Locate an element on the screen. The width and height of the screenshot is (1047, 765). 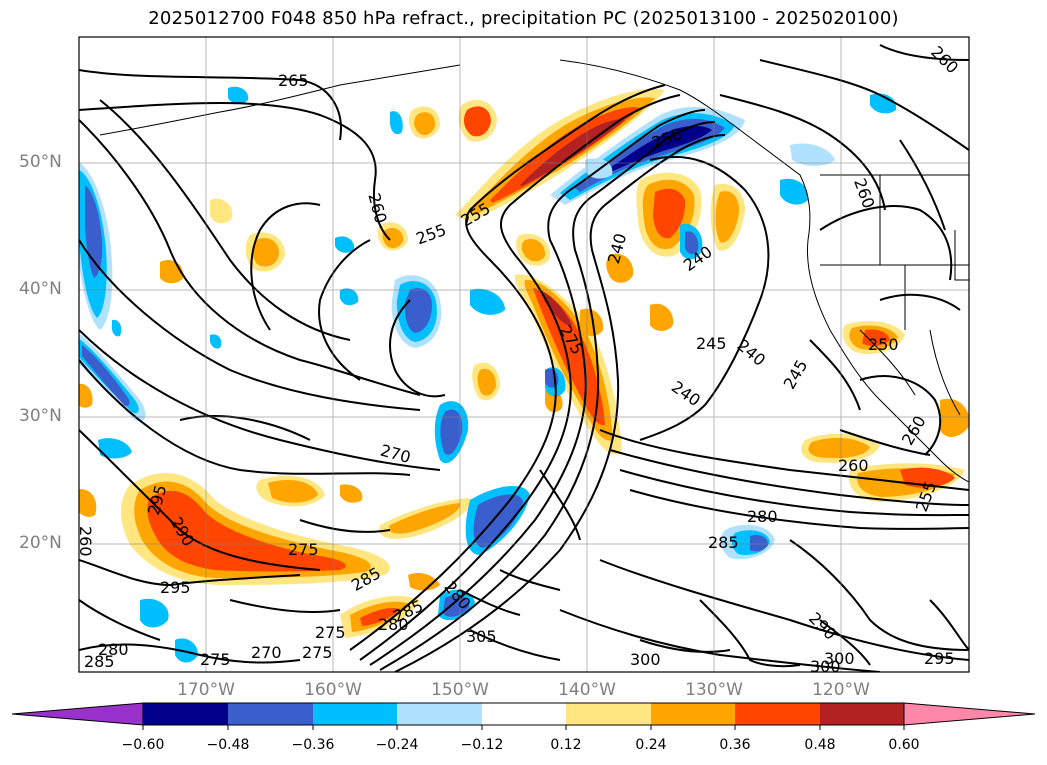
lat-label-40n: 40°N is located at coordinates (40, 289).